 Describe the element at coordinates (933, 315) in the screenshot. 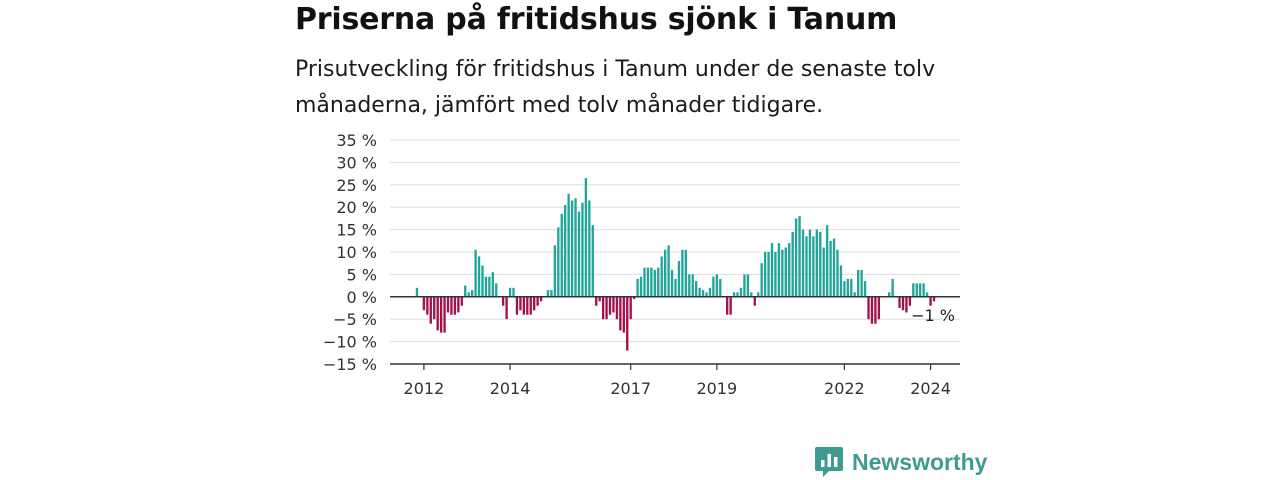

I see `last-value-label: −1 %` at that location.